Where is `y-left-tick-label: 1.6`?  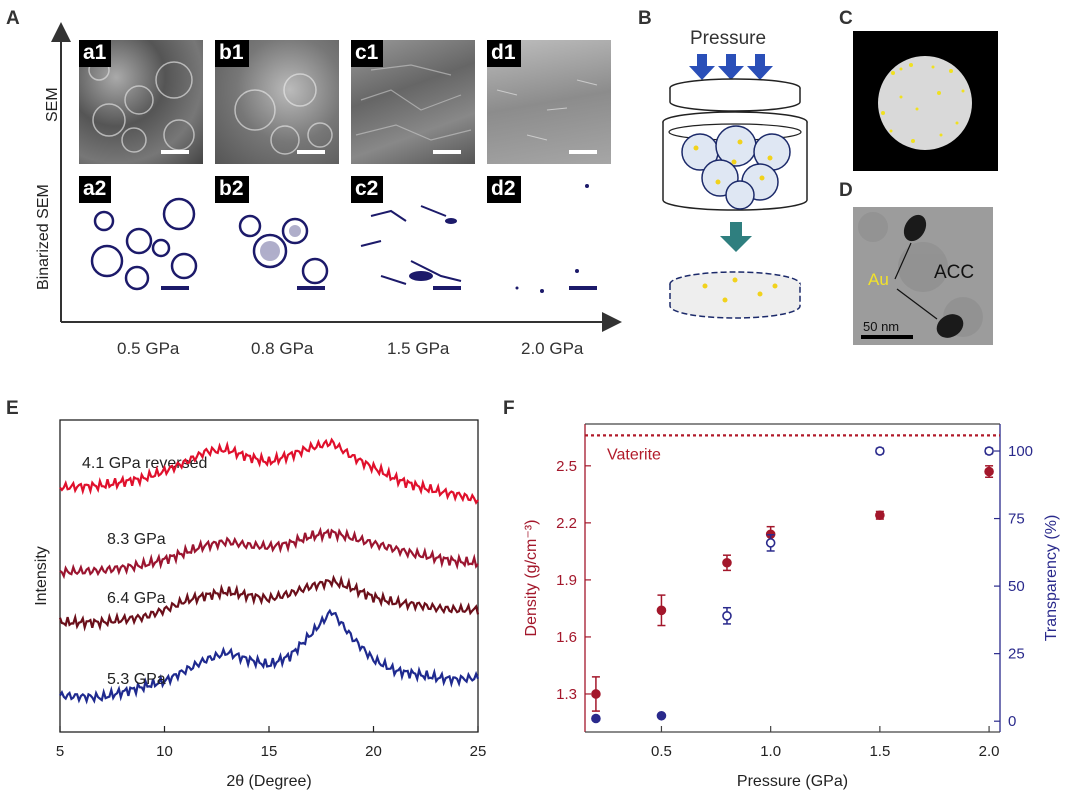
y-left-tick-label: 1.6 is located at coordinates (566, 637).